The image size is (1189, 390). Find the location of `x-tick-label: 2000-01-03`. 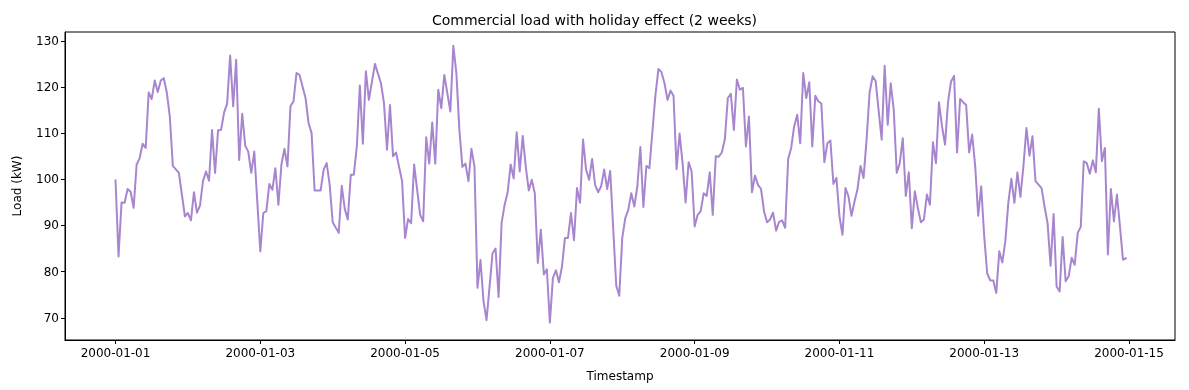

x-tick-label: 2000-01-03 is located at coordinates (260, 353).